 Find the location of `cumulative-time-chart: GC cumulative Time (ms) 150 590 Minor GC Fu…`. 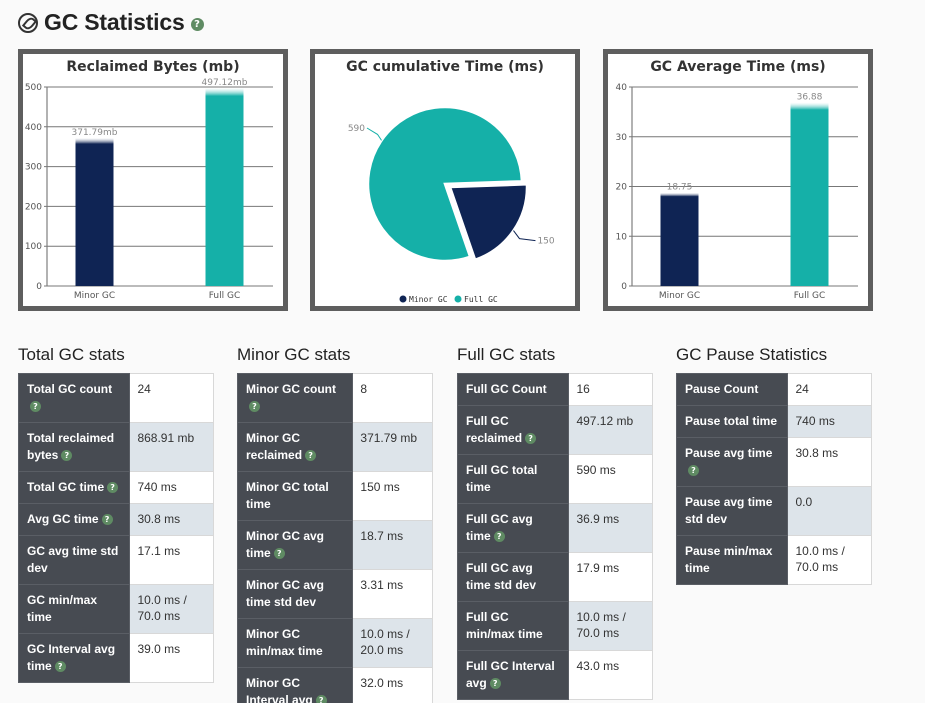

cumulative-time-chart: GC cumulative Time (ms) 150 590 Minor GC Fu… is located at coordinates (445, 180).